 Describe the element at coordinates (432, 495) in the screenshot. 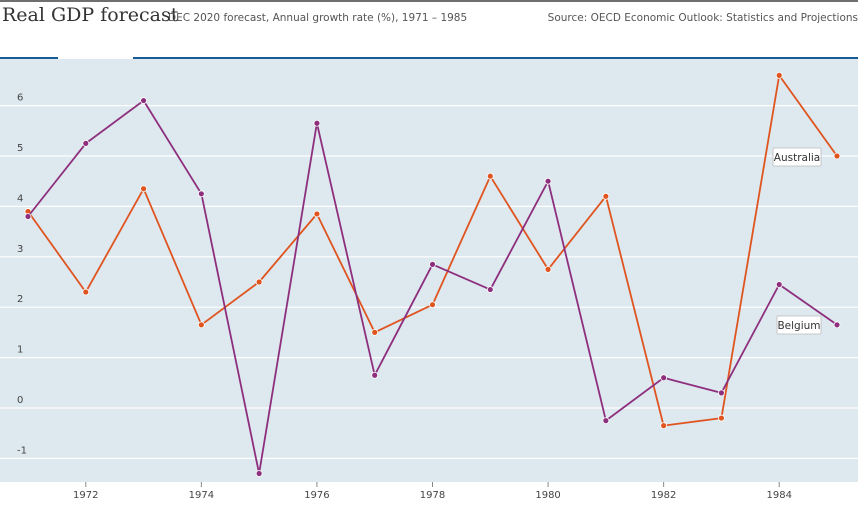

I see `x-tick-label: 1978` at that location.